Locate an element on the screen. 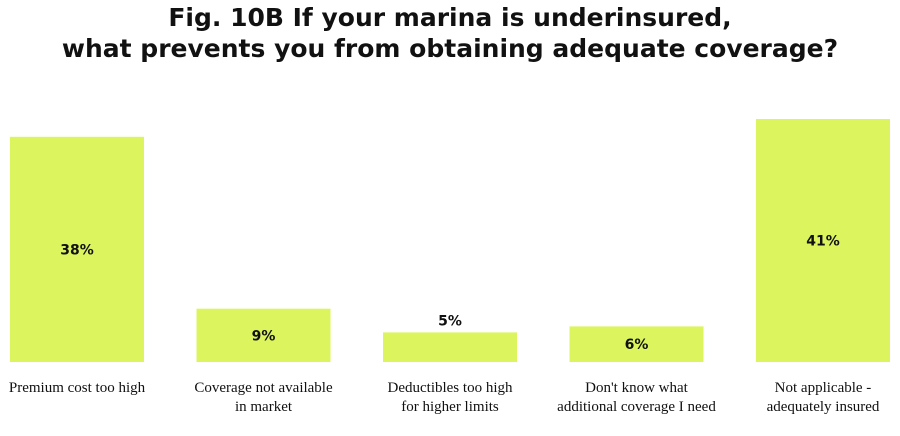 This screenshot has height=436, width=900. category-label-3-line-1: Deductibles too high is located at coordinates (450, 388).